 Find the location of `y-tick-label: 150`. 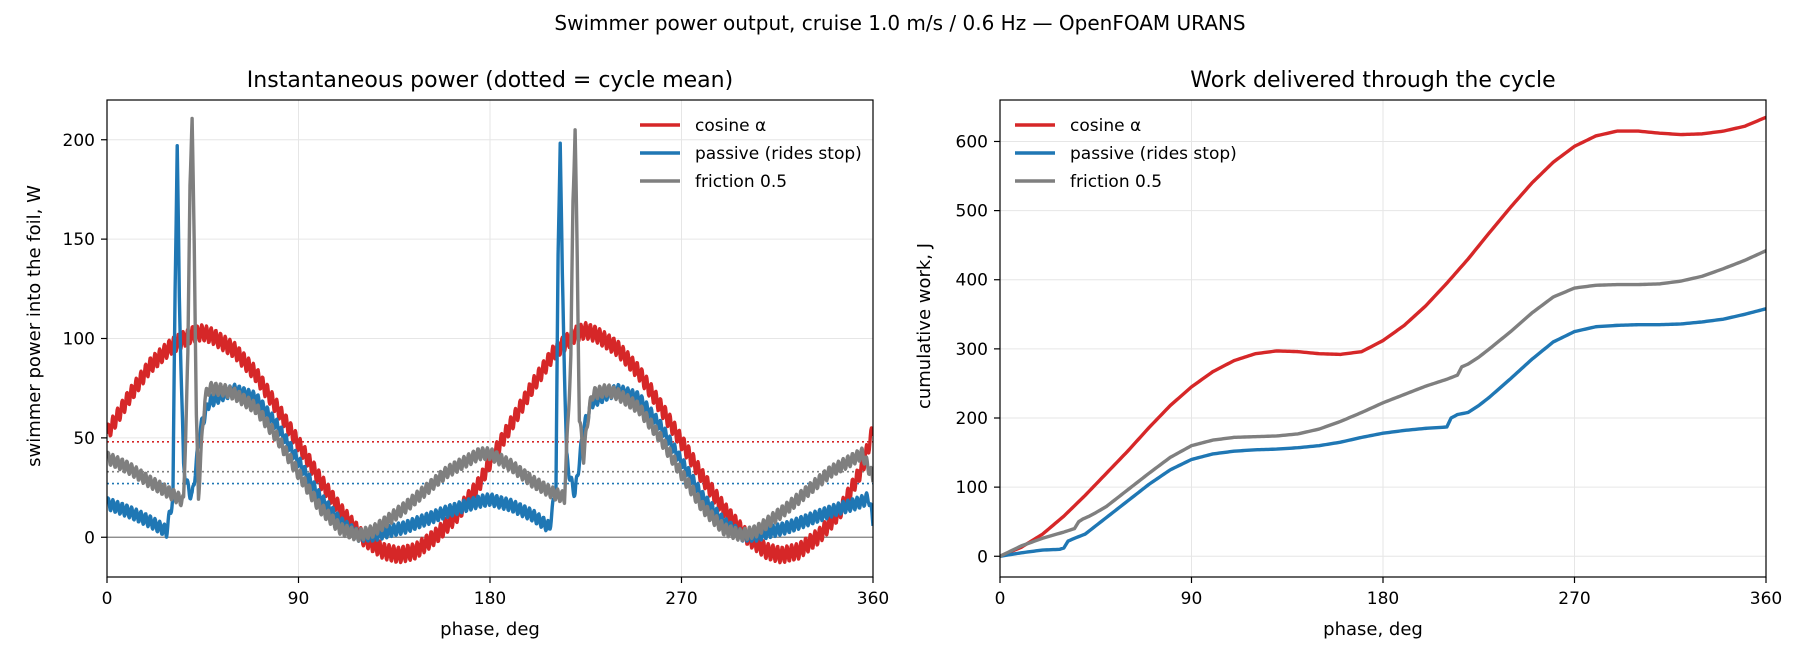

y-tick-label: 150 is located at coordinates (79, 240).